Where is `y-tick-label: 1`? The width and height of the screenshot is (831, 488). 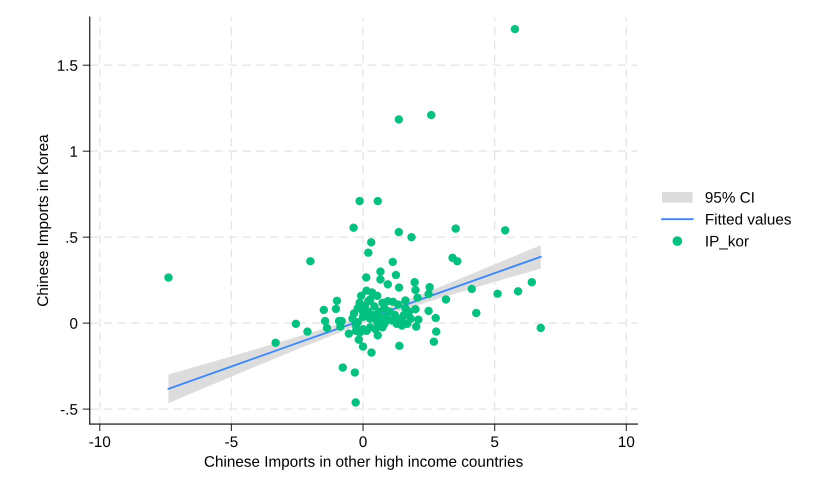 y-tick-label: 1 is located at coordinates (74, 151).